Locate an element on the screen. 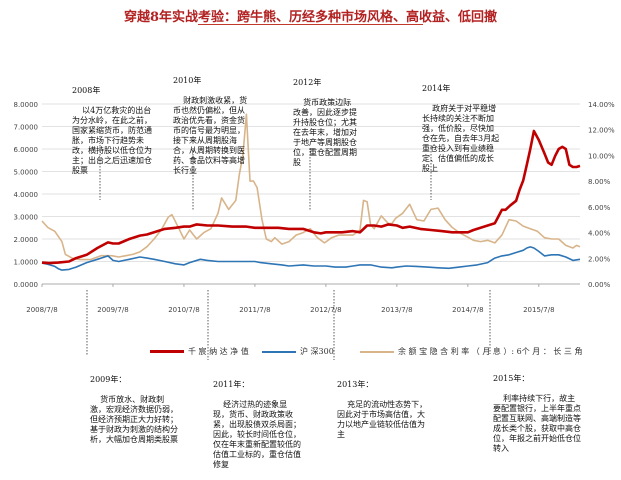 The image size is (621, 480). note-year: 2015年： is located at coordinates (511, 378).